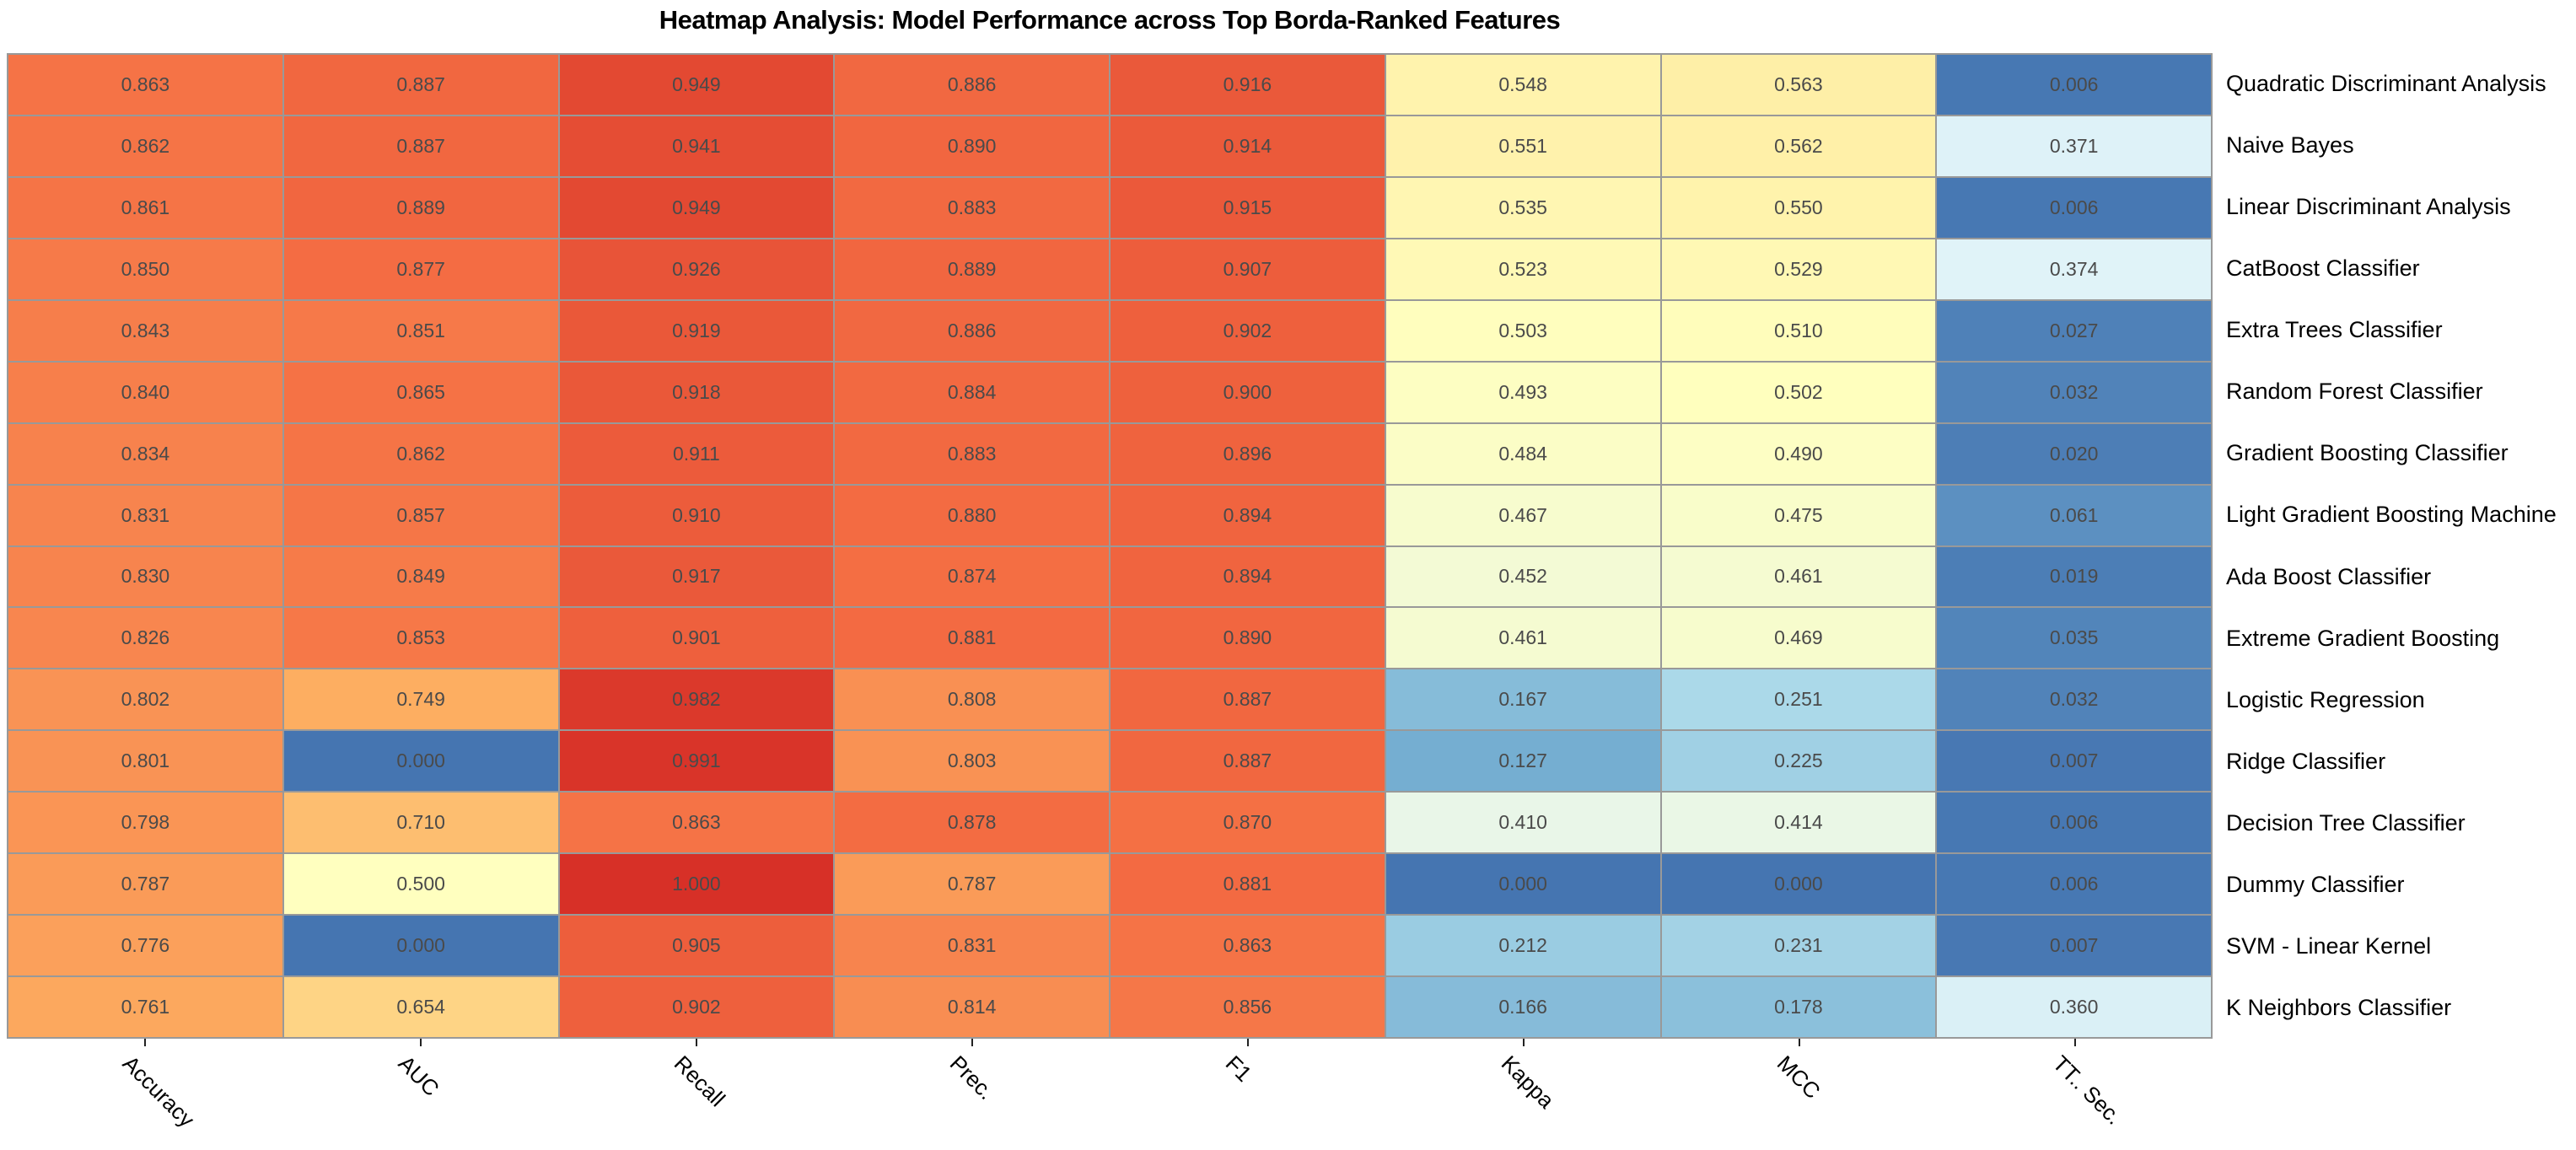  What do you see at coordinates (1522, 761) in the screenshot?
I see `heatmap-cell: 0.127` at bounding box center [1522, 761].